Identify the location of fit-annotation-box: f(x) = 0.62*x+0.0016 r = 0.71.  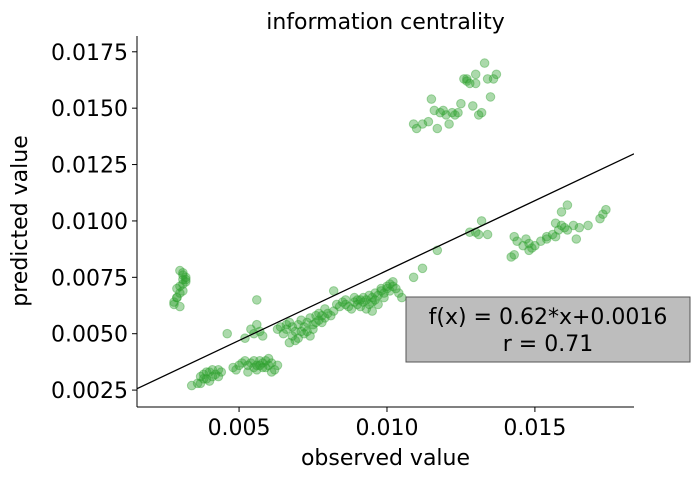
(548, 329).